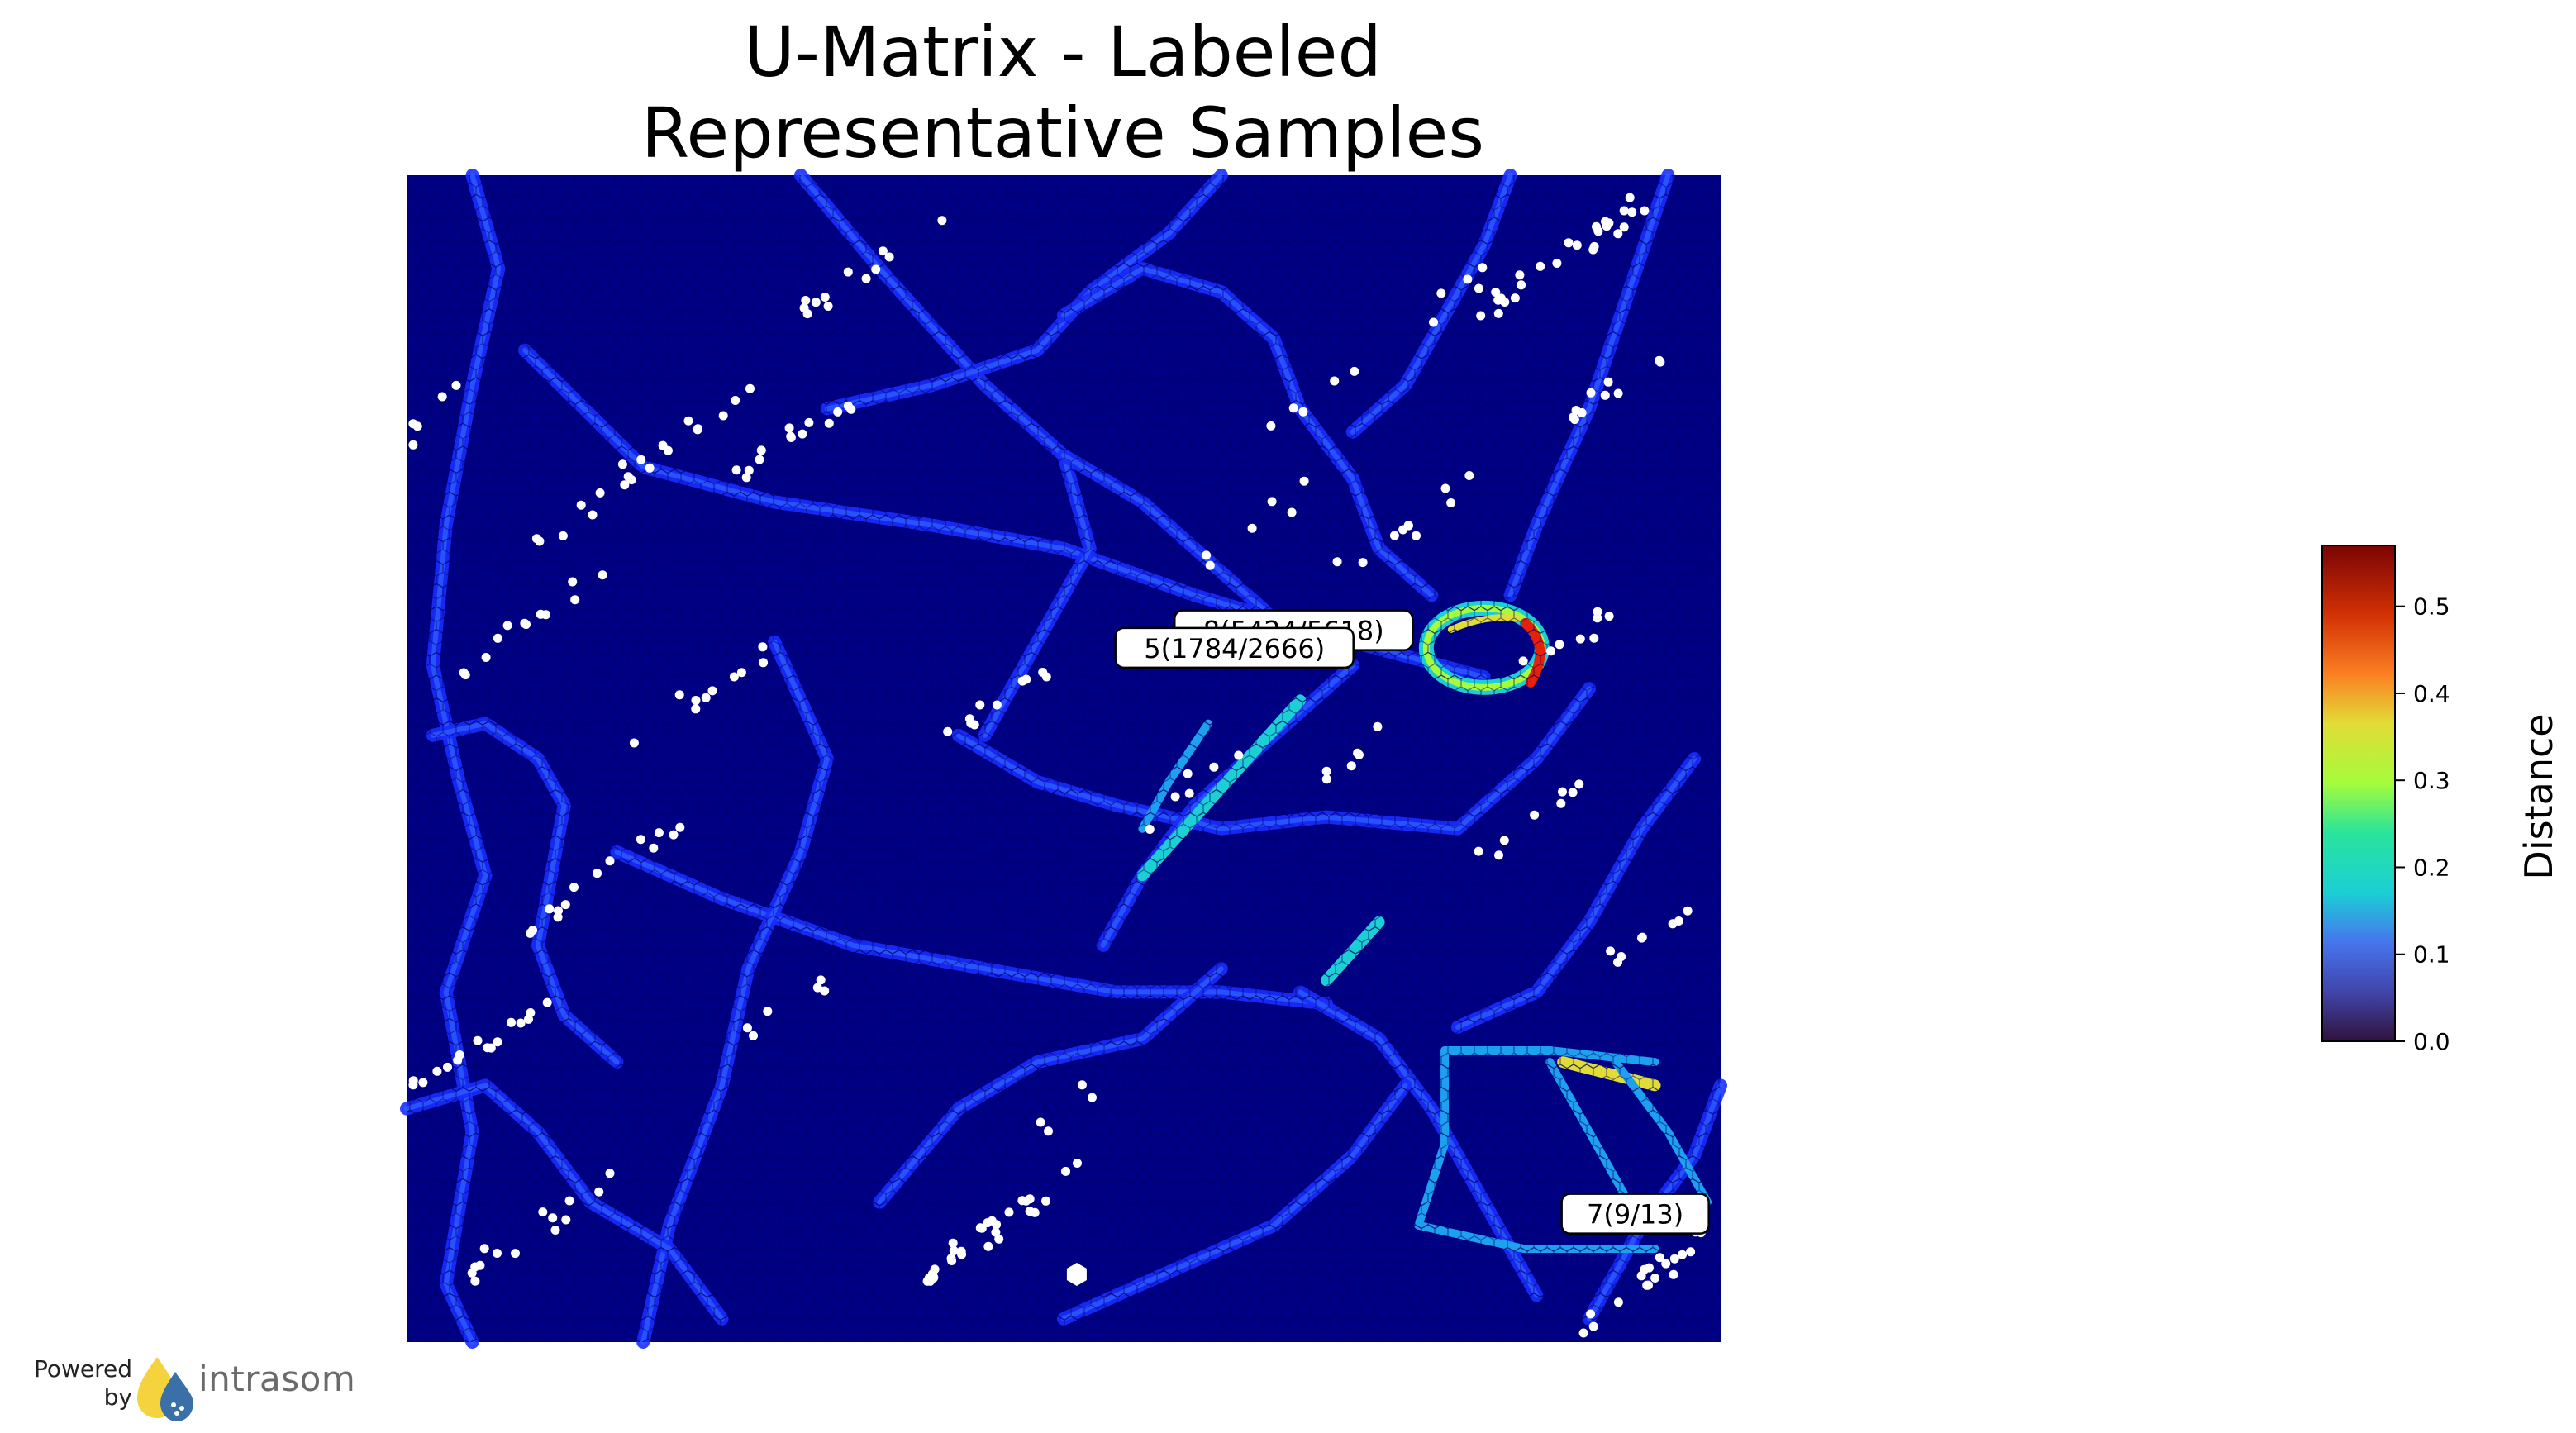  Describe the element at coordinates (82, 1369) in the screenshot. I see `powered-line: Powered` at that location.